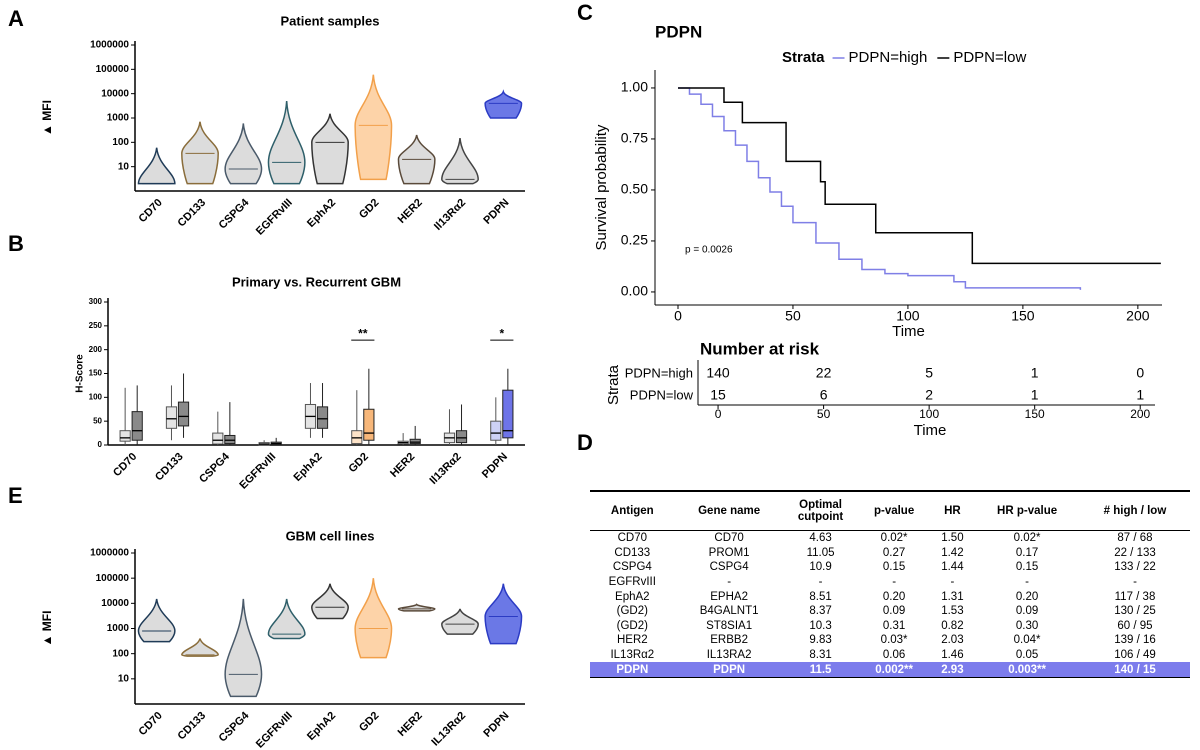  Describe the element at coordinates (369, 722) in the screenshot. I see `x-tick-label: GD2` at that location.